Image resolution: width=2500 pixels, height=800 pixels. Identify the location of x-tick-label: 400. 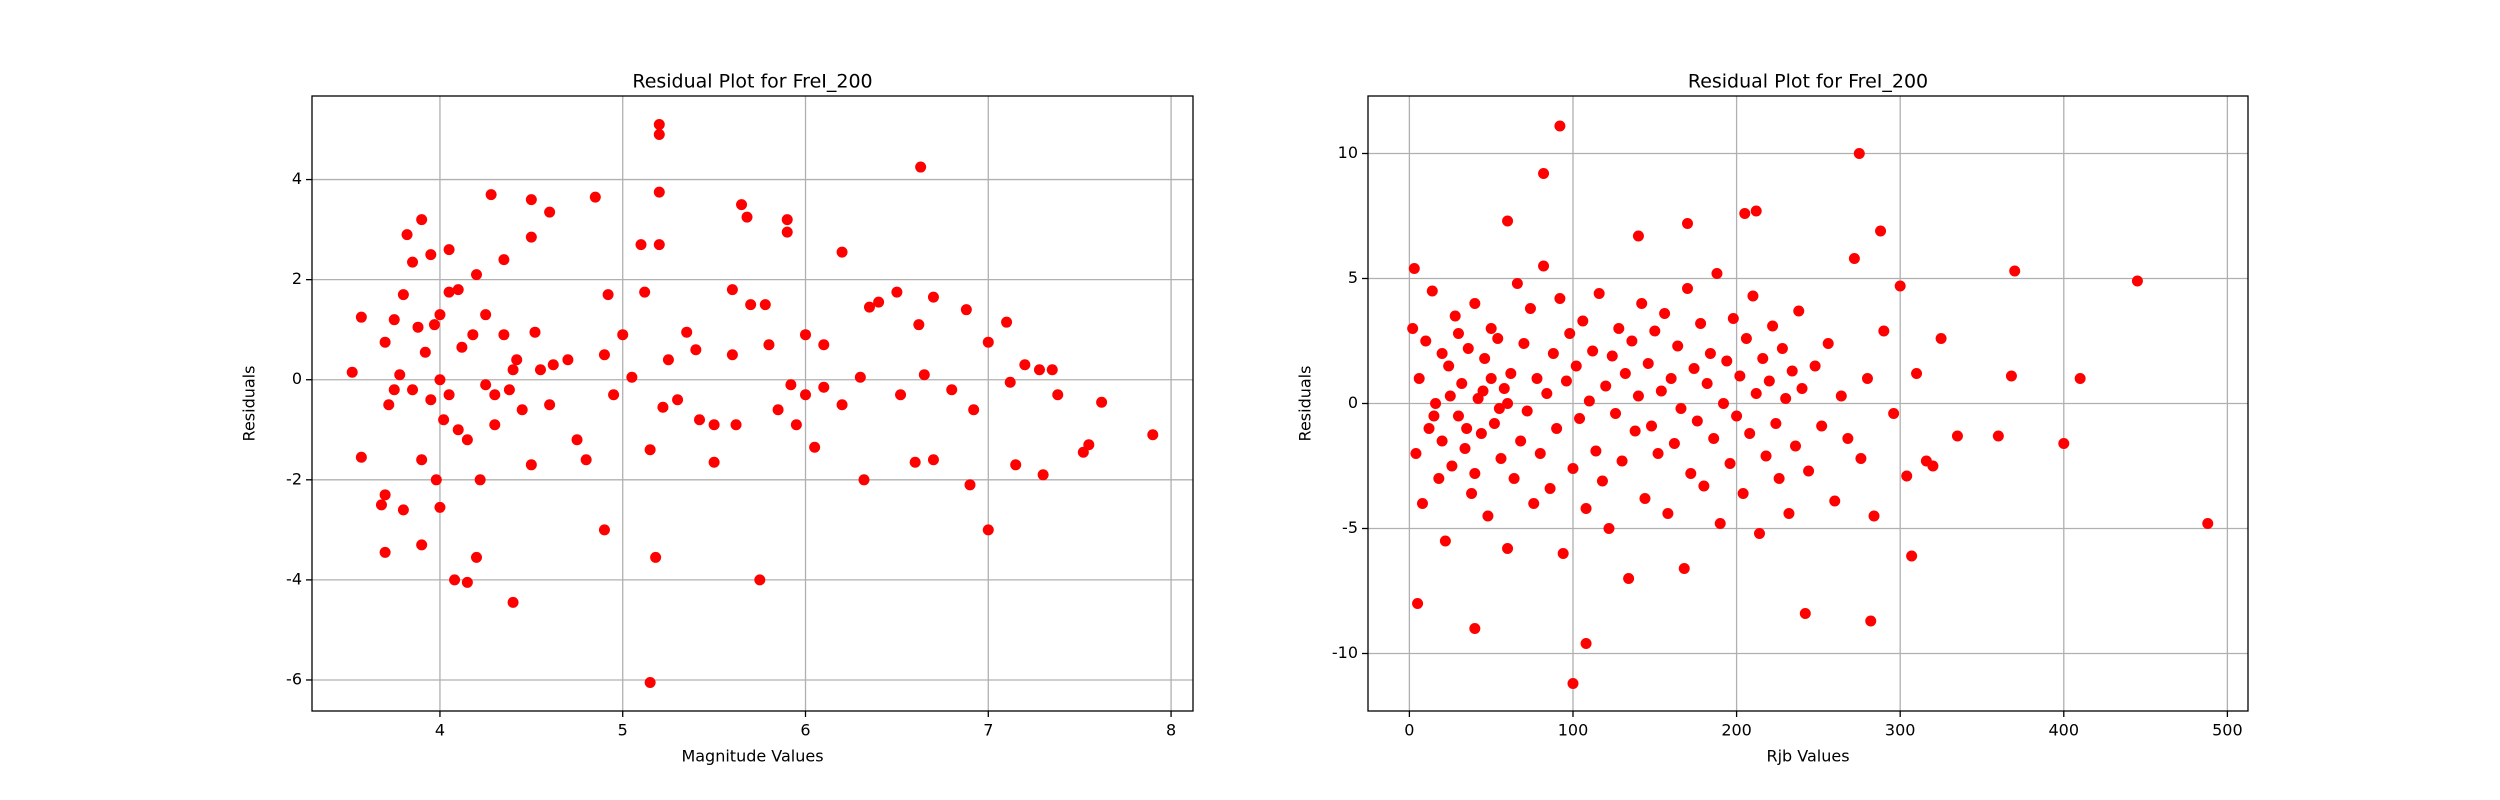
(2064, 730).